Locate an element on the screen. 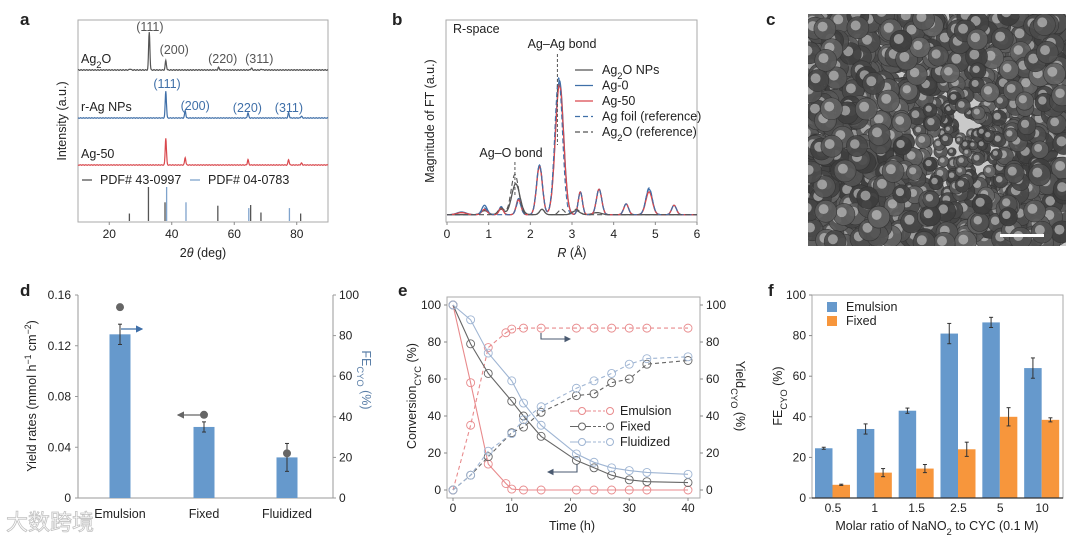 The image size is (1080, 539). y-tick-label: 20 is located at coordinates (435, 453).